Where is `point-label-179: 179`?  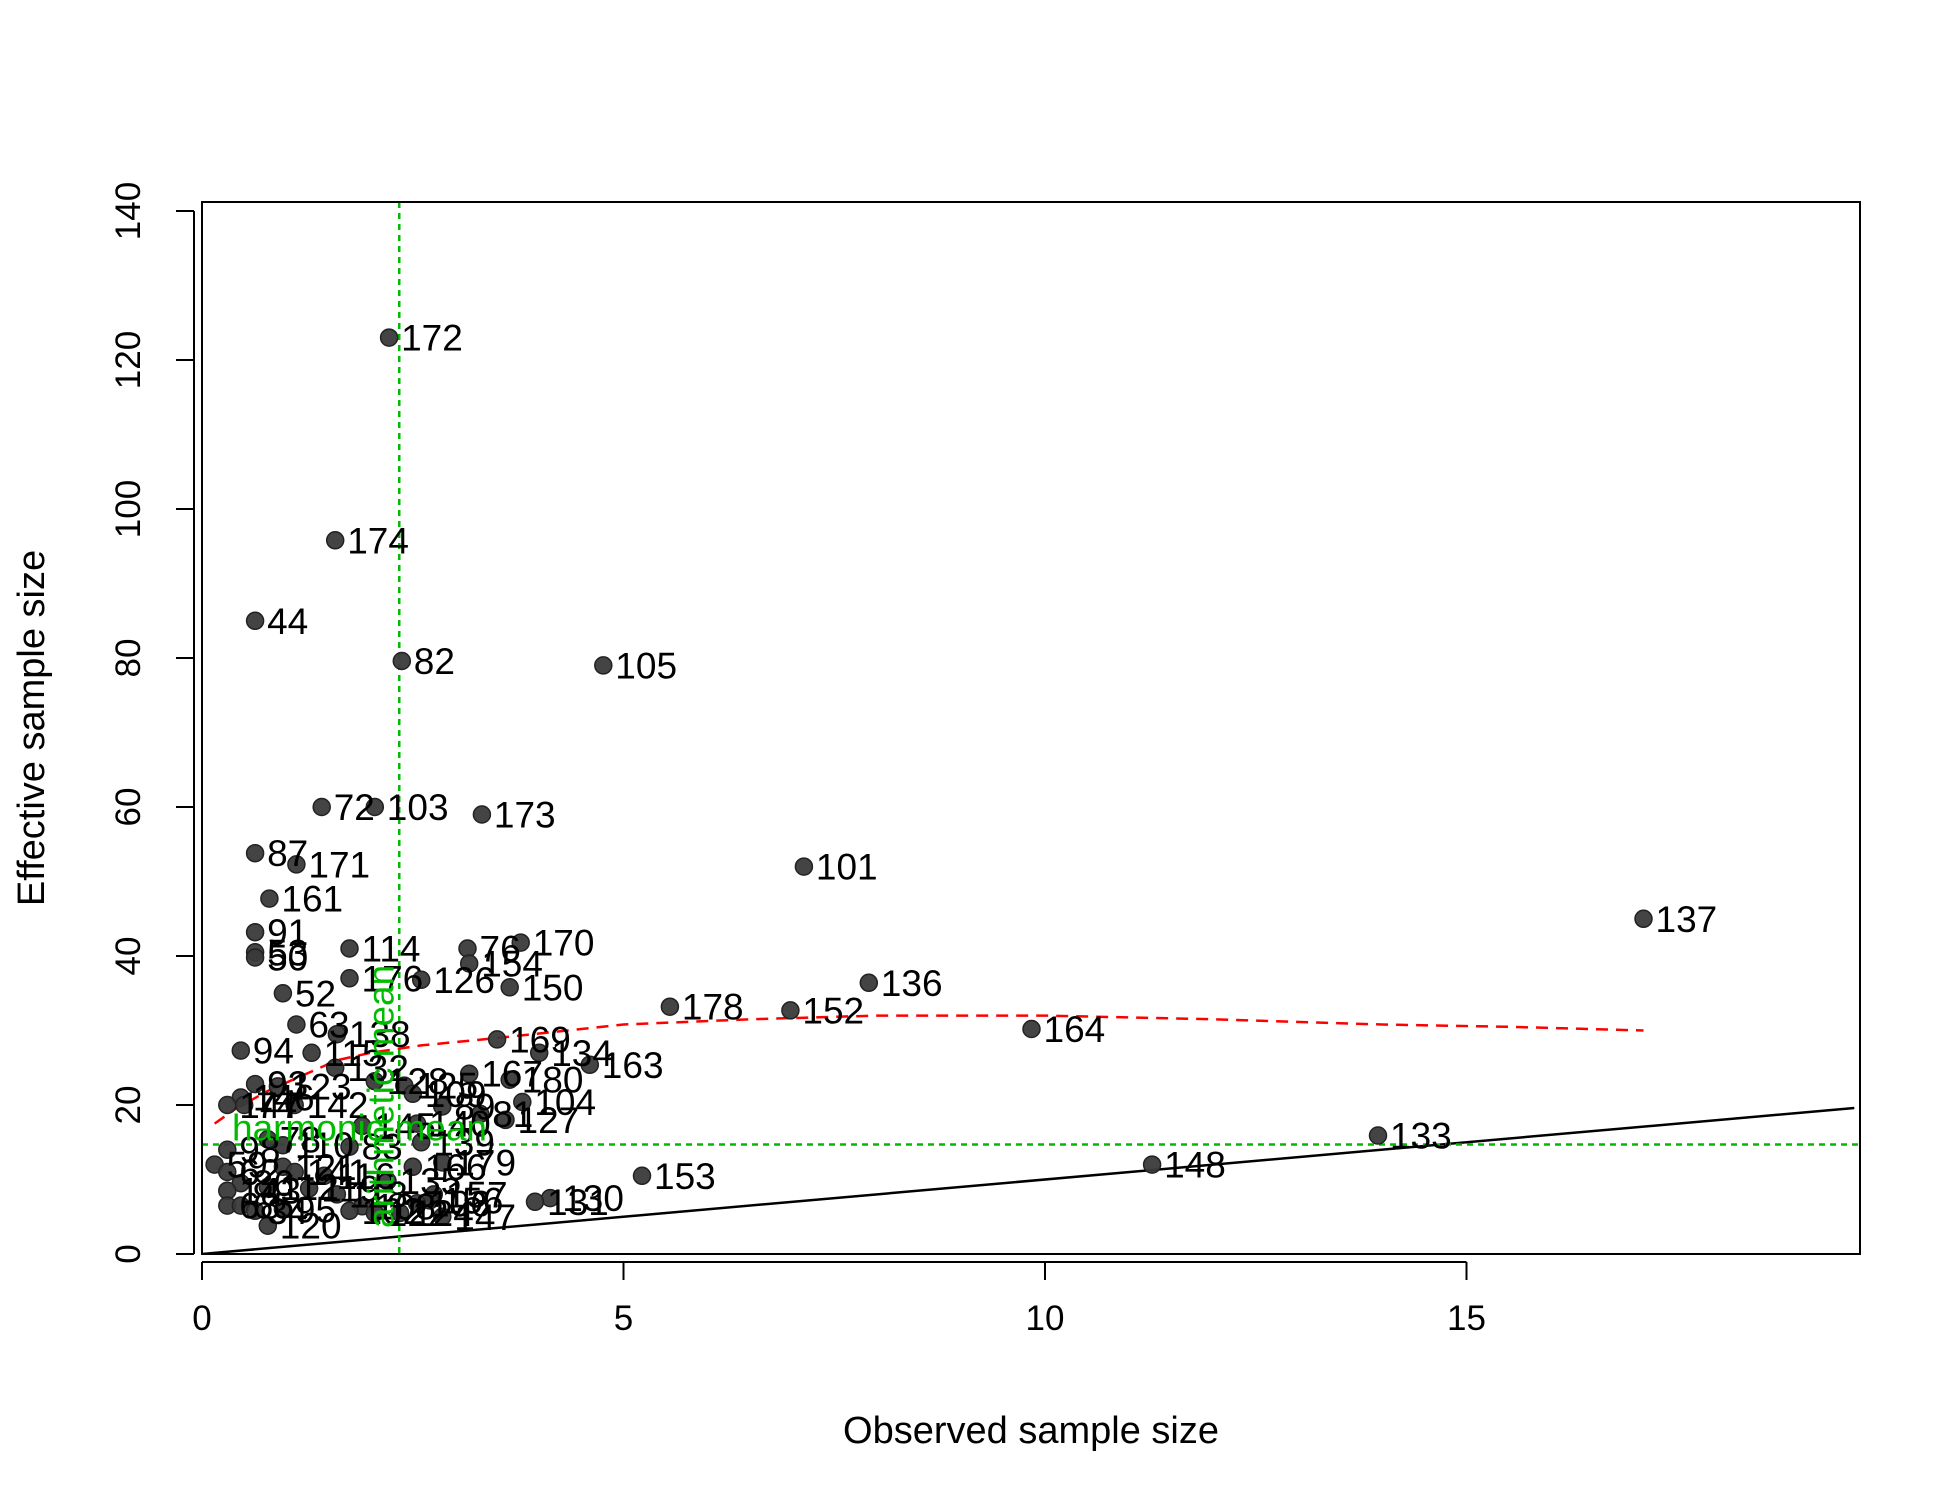 point-label-179: 179 is located at coordinates (485, 1162).